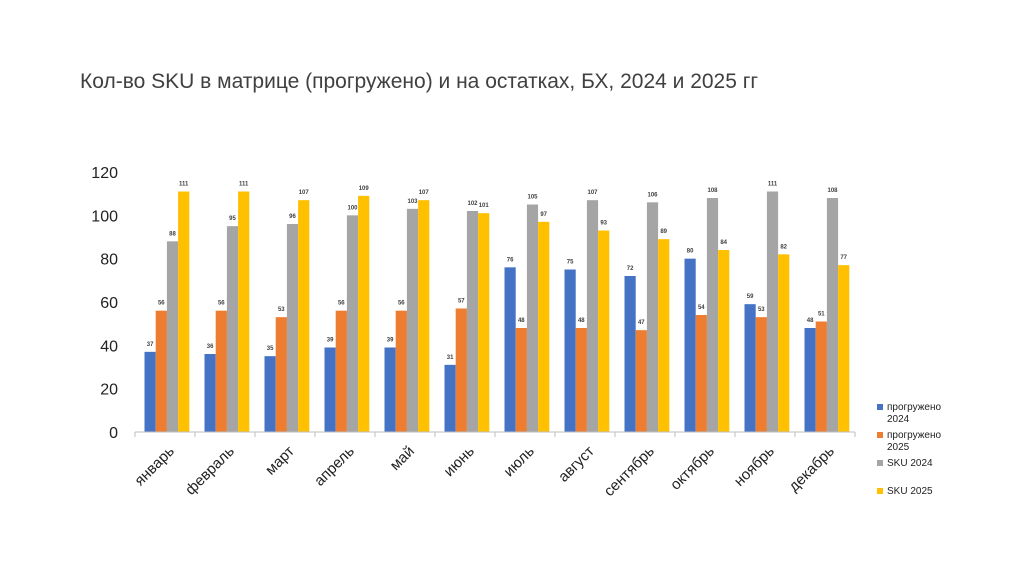 The width and height of the screenshot is (1024, 574). What do you see at coordinates (154, 466) in the screenshot?
I see `x-tick-label: январь` at bounding box center [154, 466].